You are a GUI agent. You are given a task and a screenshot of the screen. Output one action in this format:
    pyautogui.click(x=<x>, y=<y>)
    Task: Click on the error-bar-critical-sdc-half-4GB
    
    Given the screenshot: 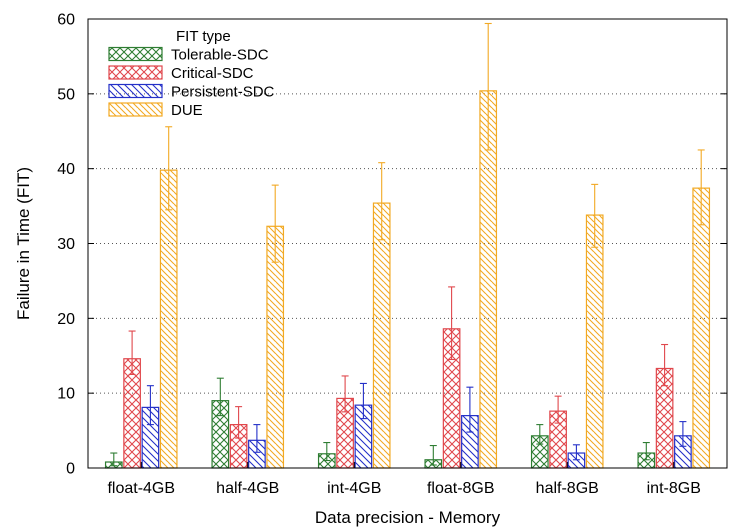 What is the action you would take?
    pyautogui.click(x=239, y=422)
    